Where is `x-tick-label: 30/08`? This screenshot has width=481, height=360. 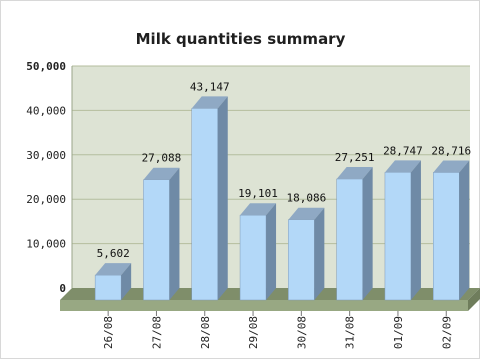 x-tick-label: 30/08 is located at coordinates (301, 332).